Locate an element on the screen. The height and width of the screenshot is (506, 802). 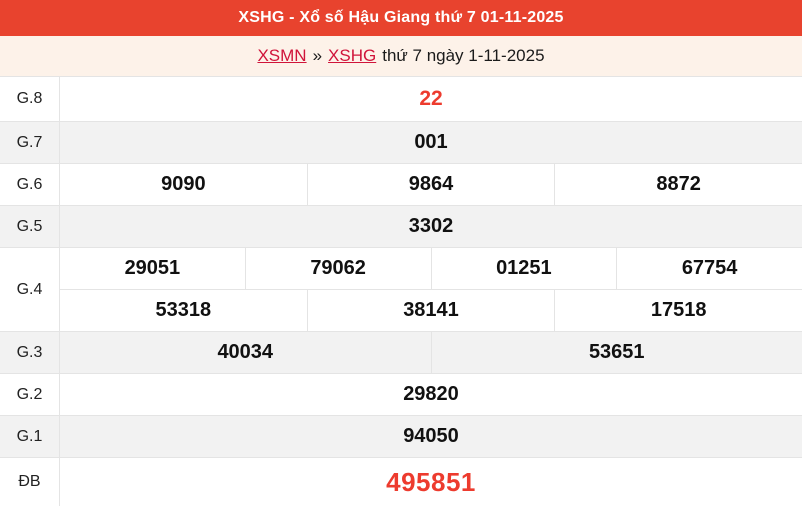
prize-value-g4-5: 53318 is located at coordinates (184, 310).